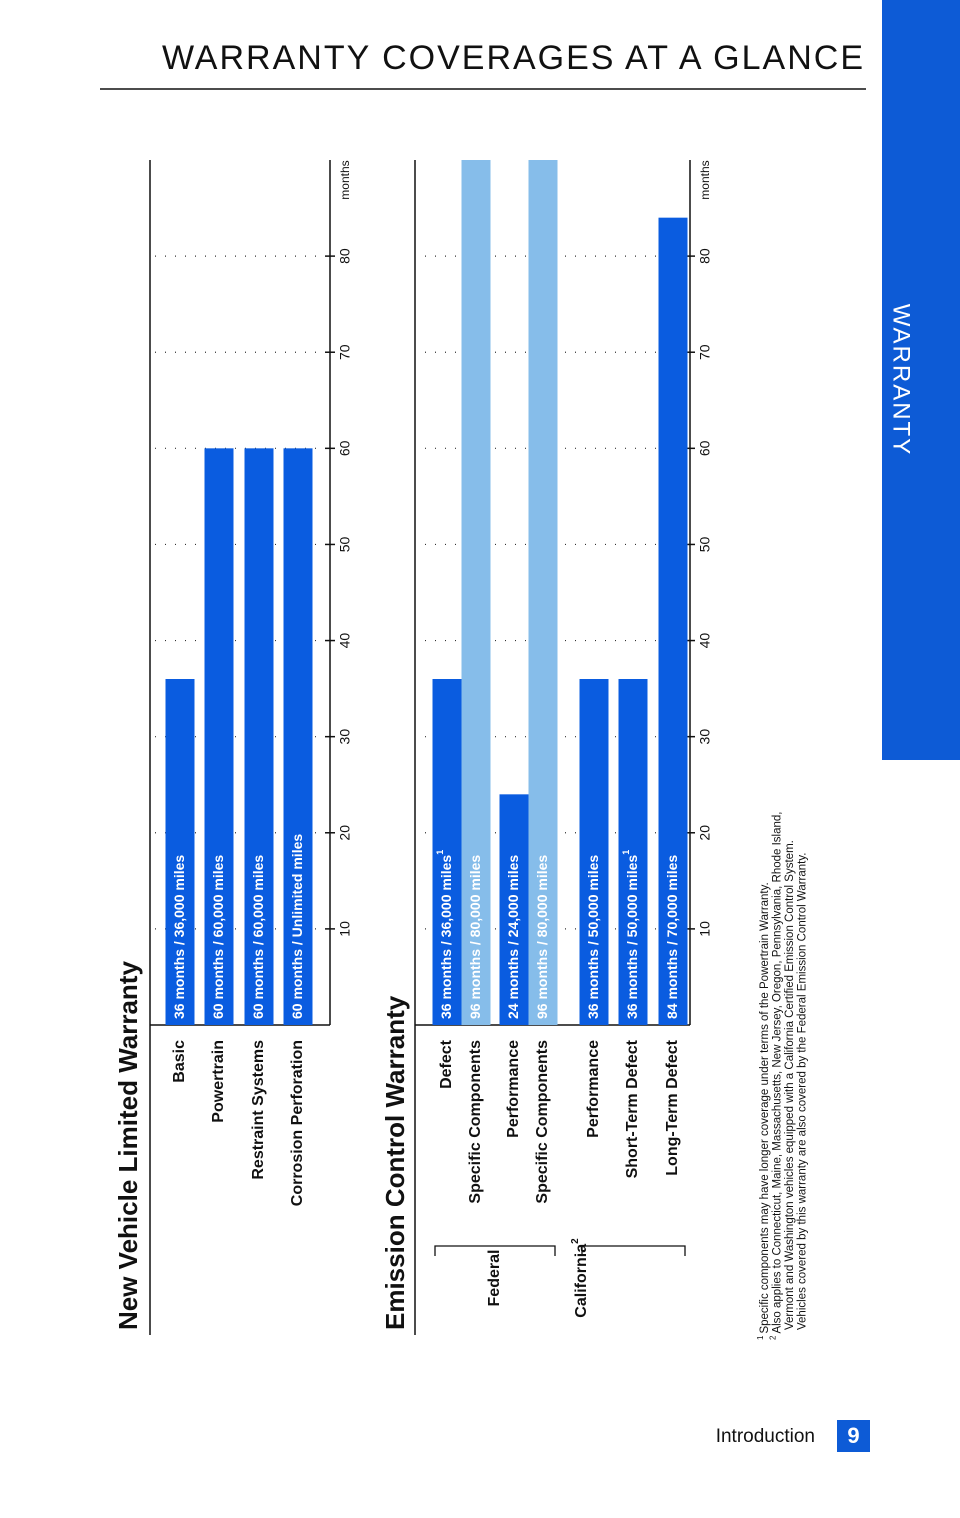  I want to click on value-label: 84 months / 70,000 miles, so click(672, 937).